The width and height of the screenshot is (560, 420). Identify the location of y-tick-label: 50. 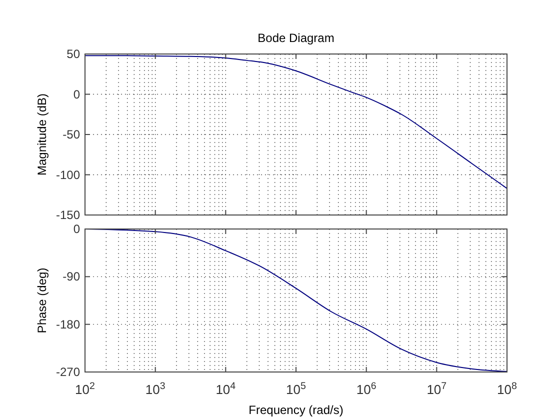
(73, 54).